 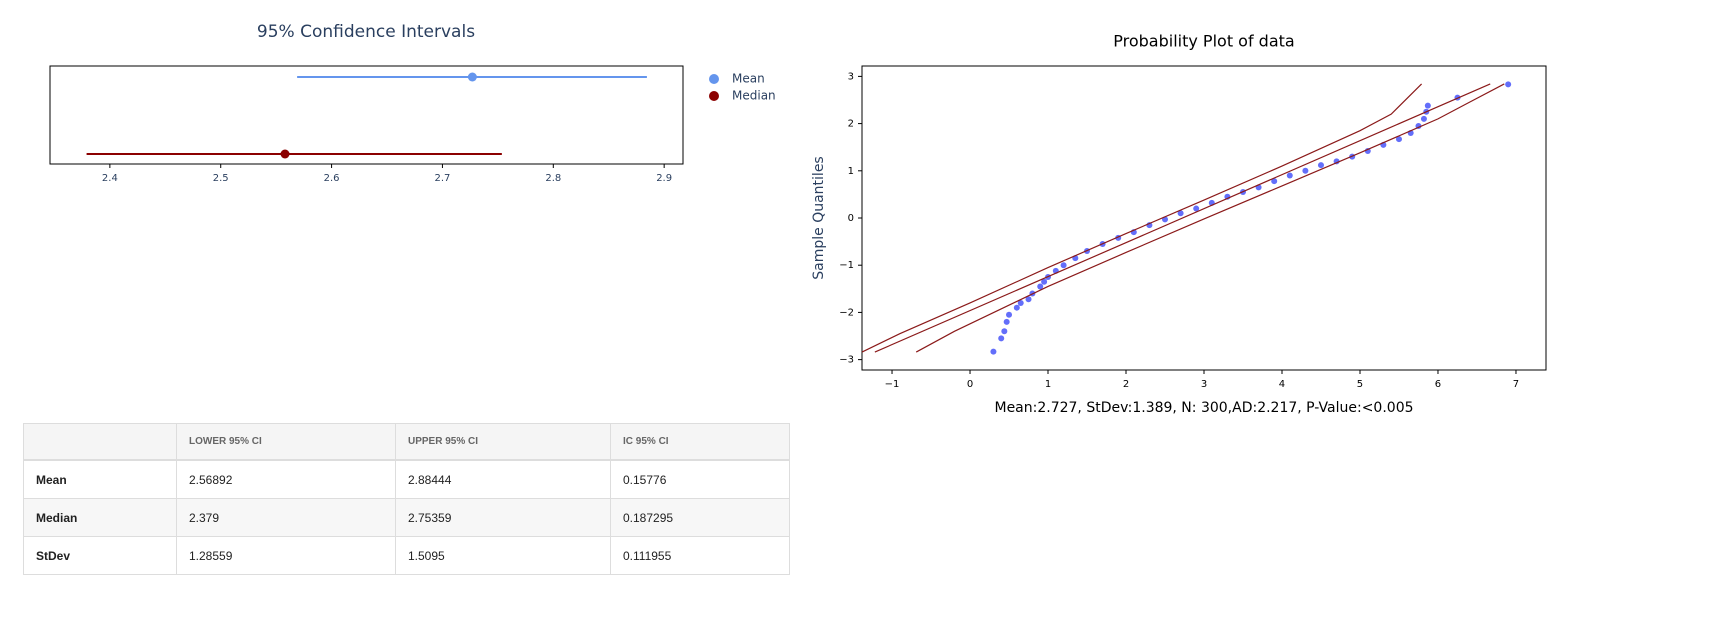 I want to click on header-cell: IC 95% CI, so click(x=700, y=442).